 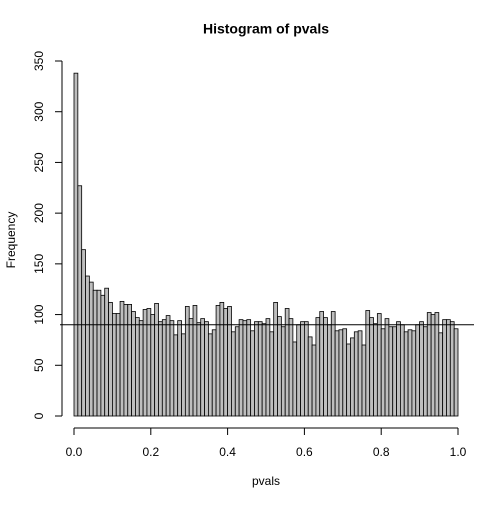 What do you see at coordinates (11, 240) in the screenshot?
I see `y-axis-label: Frequency` at bounding box center [11, 240].